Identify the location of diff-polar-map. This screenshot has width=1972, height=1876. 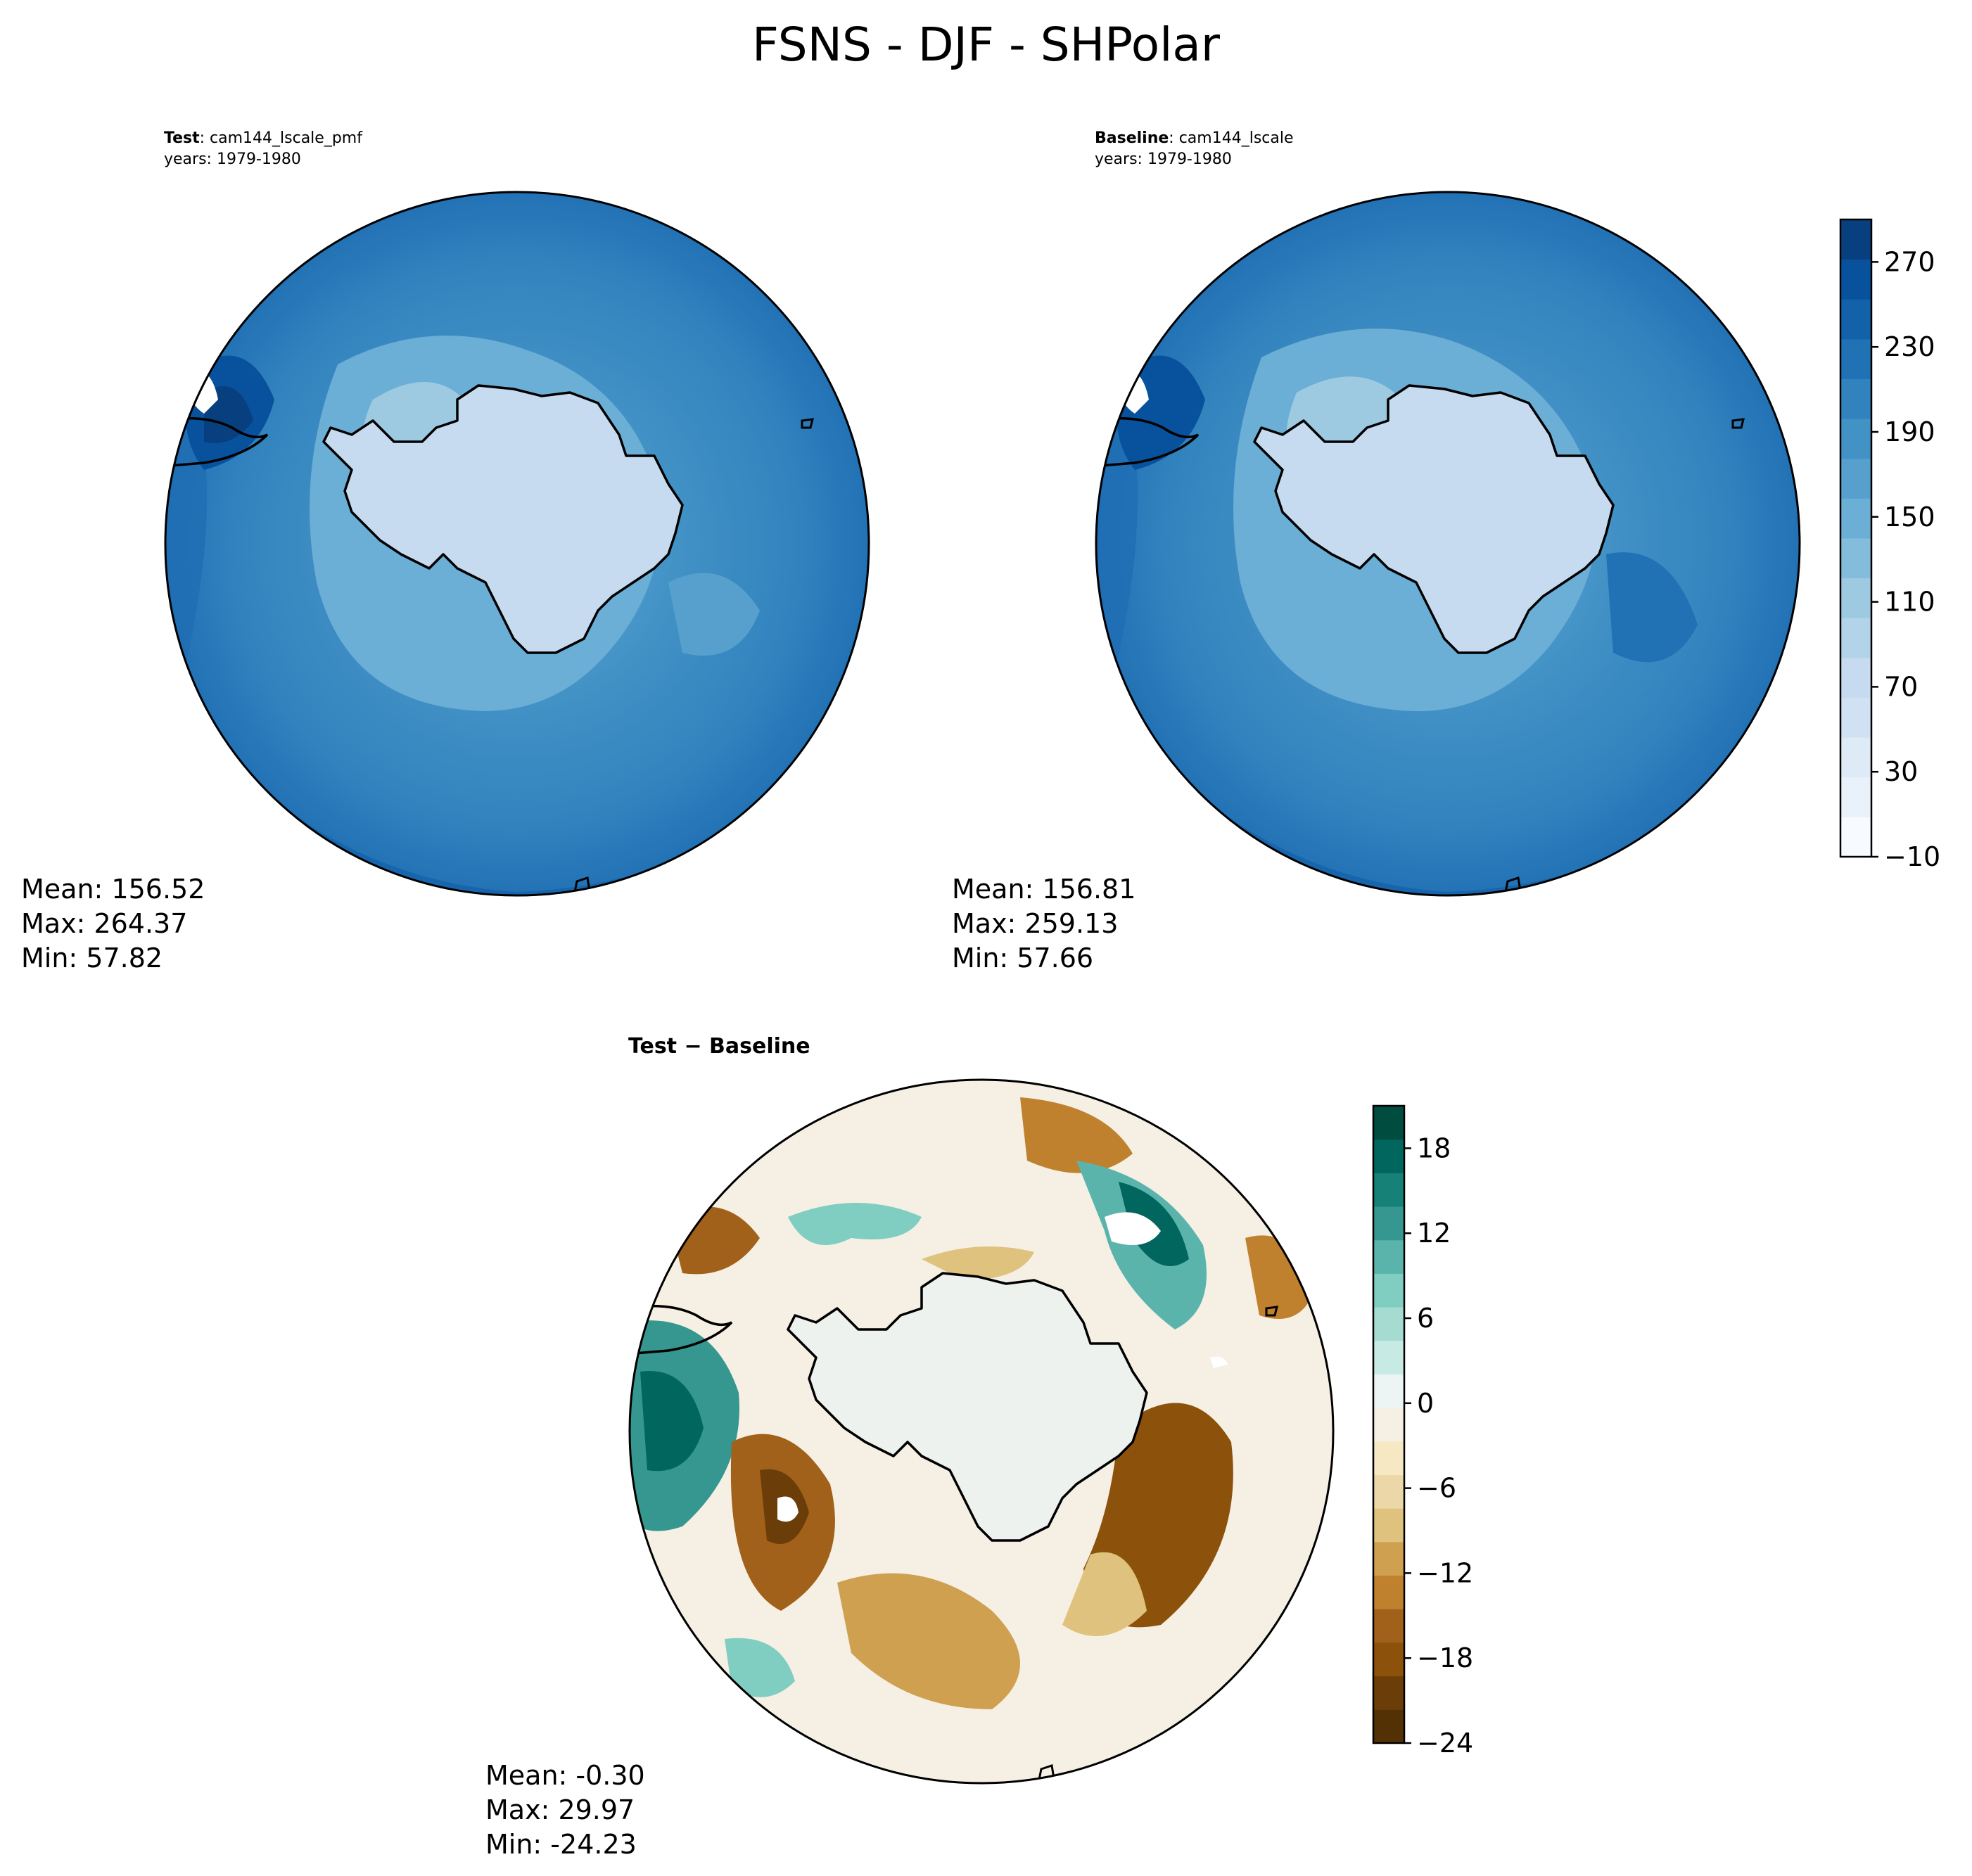
(982, 1431).